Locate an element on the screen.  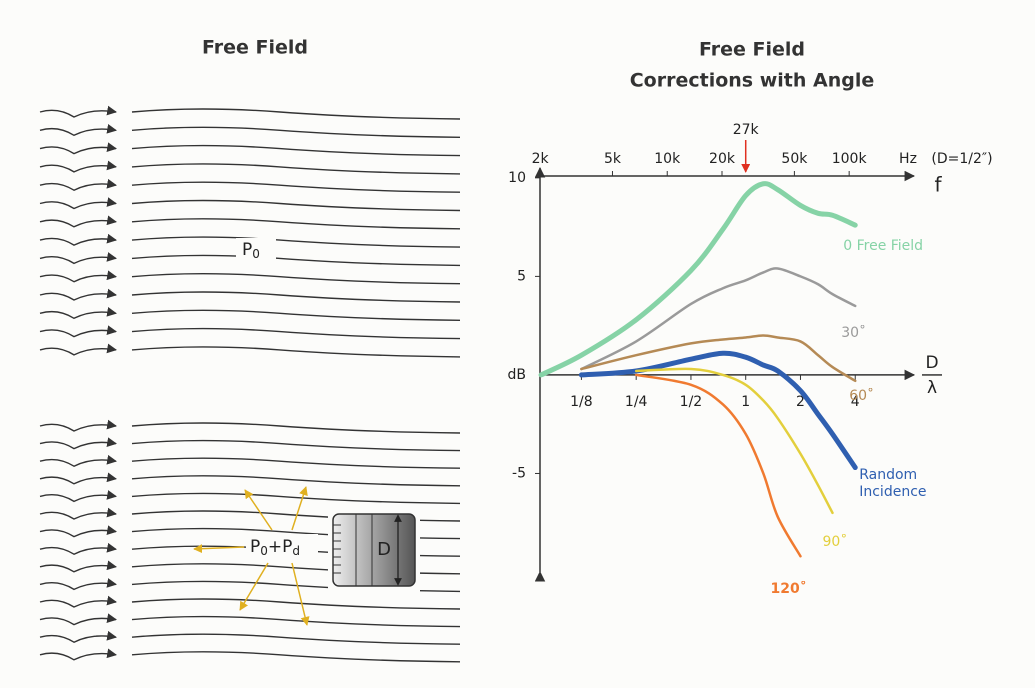
top-tick-label: 5k is located at coordinates (613, 159).